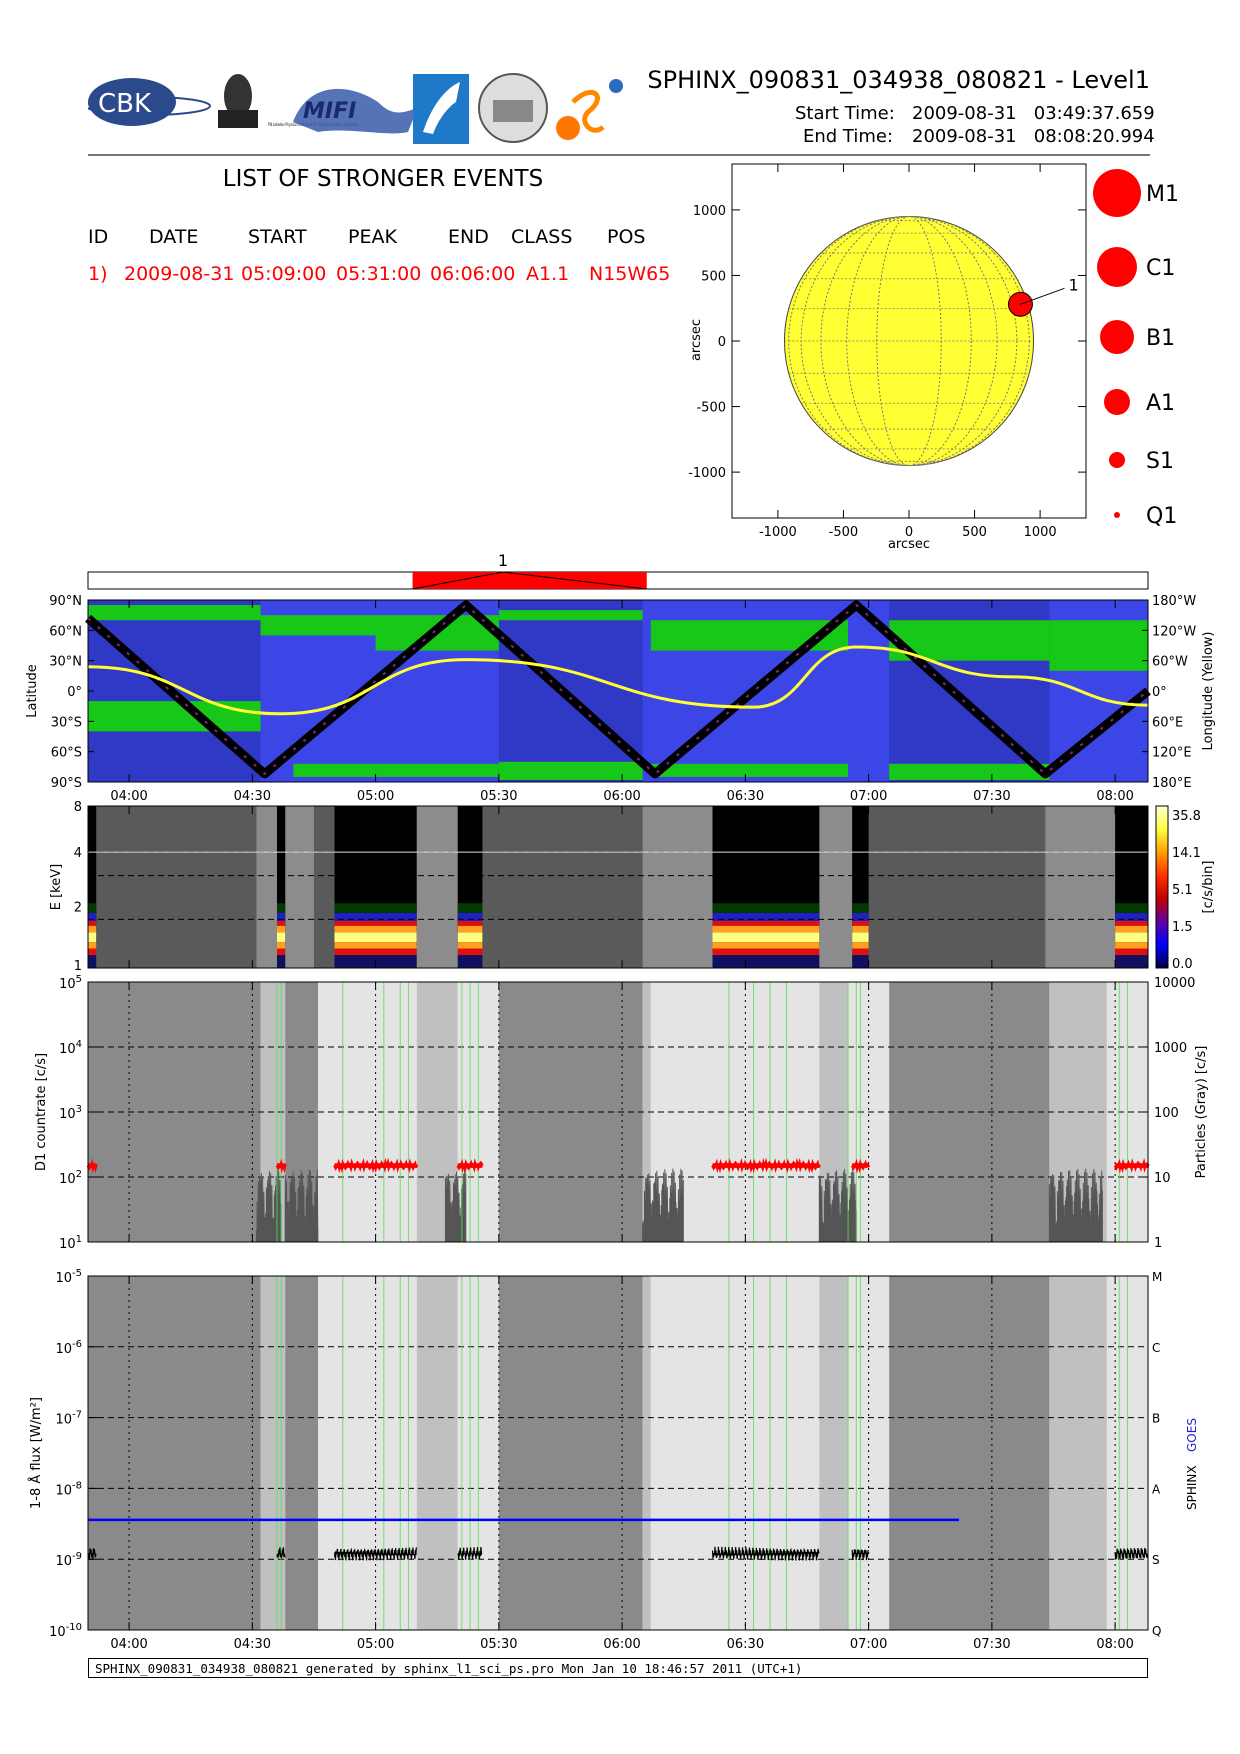 The image size is (1240, 1754). I want to click on spec-ytick-label: 1, so click(78, 966).